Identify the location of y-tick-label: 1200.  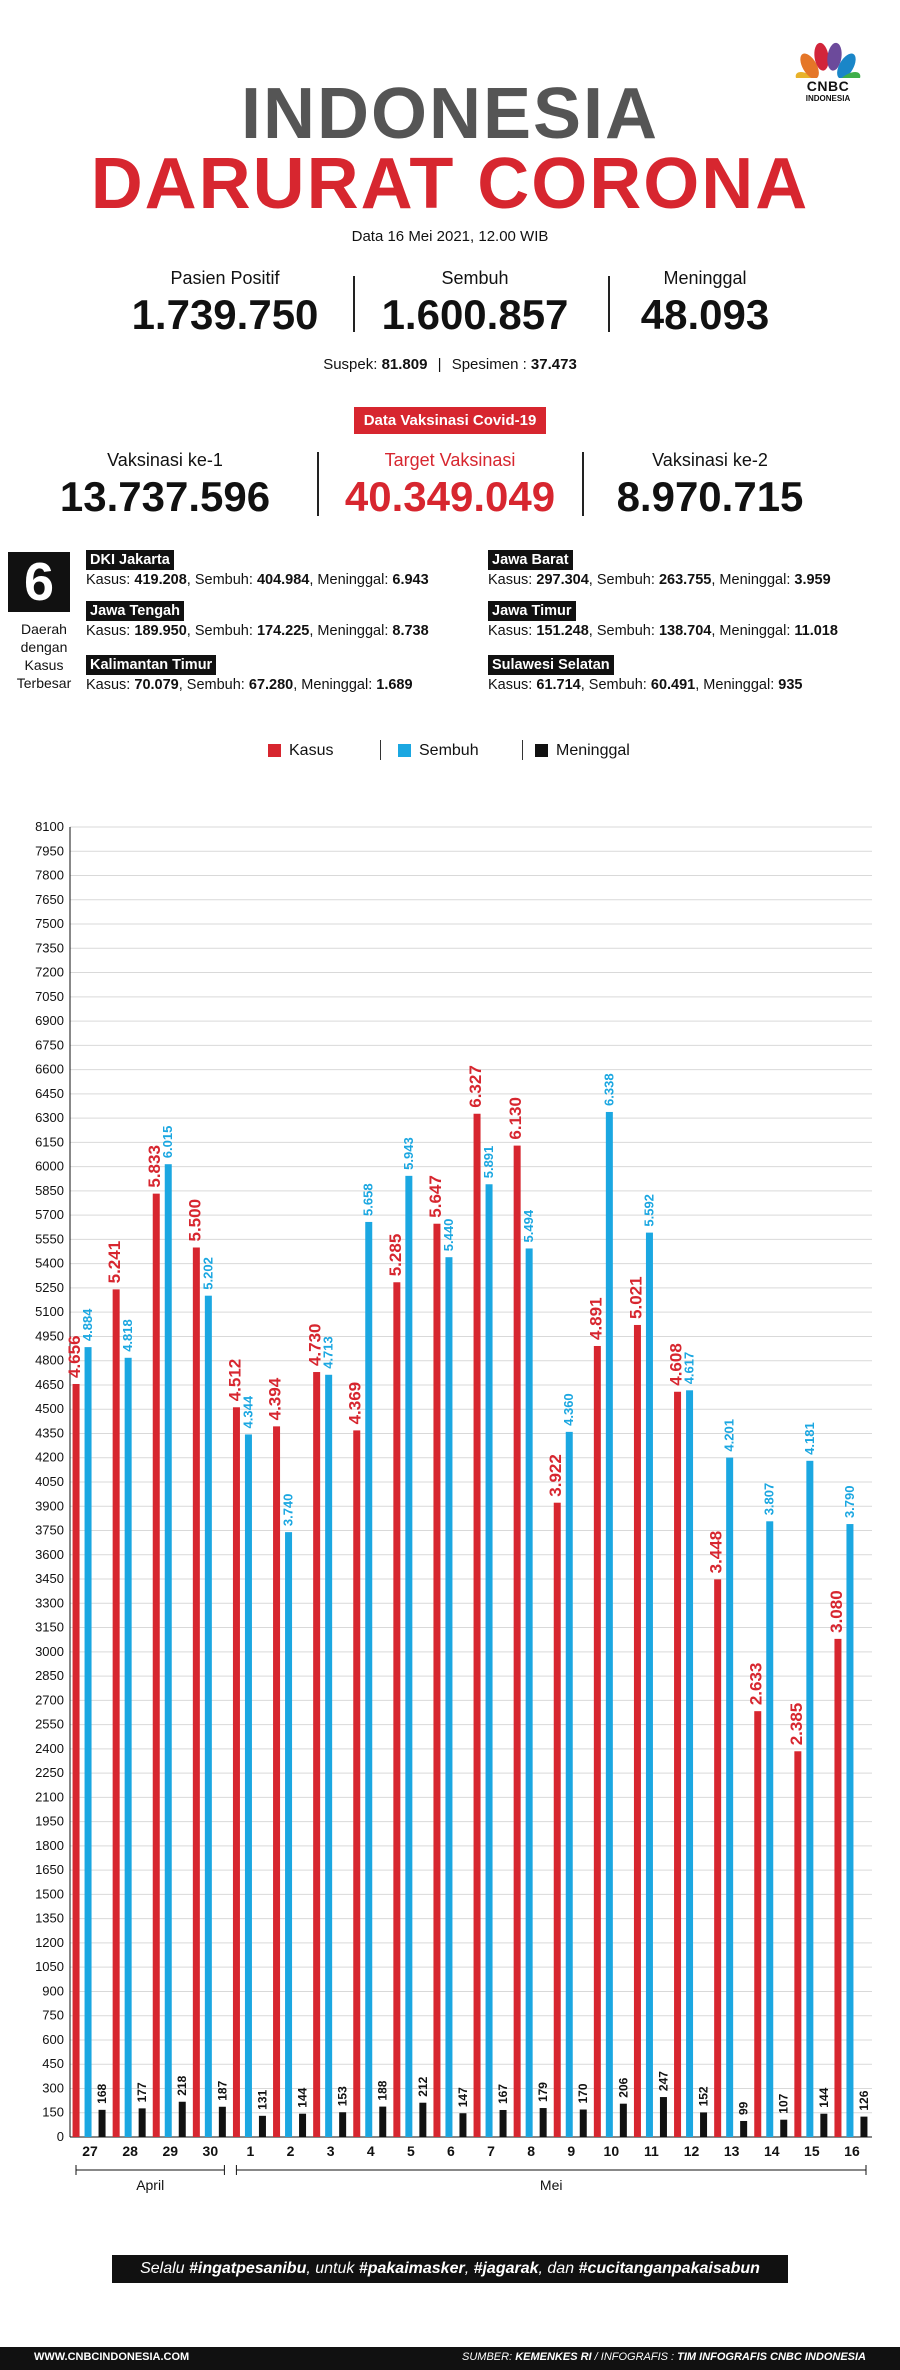
(49, 1942).